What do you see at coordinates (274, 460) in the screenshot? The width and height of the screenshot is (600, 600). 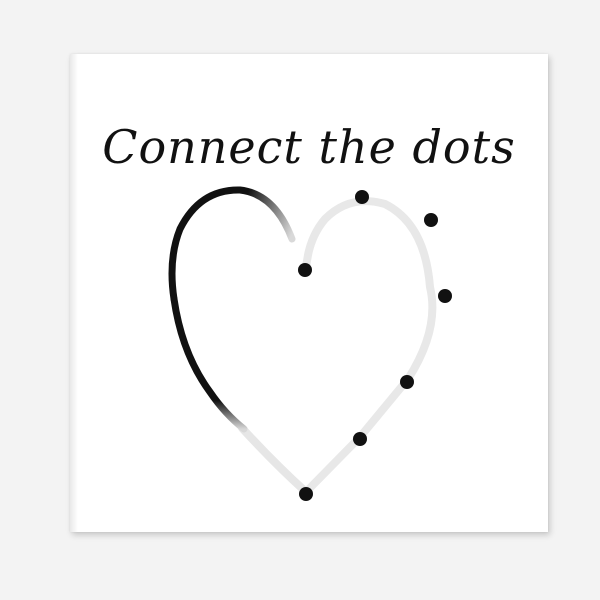 I see `heart-outline-faded-bottom` at bounding box center [274, 460].